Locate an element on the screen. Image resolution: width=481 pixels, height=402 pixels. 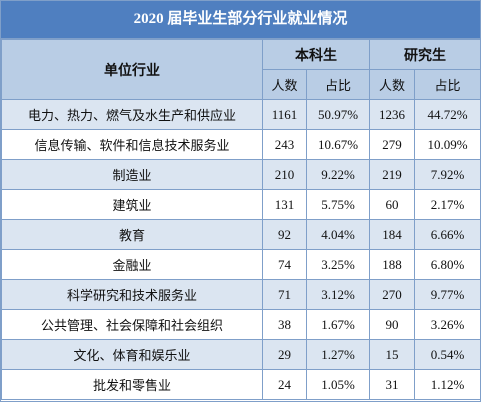
value-cell: 60 is located at coordinates (392, 204).